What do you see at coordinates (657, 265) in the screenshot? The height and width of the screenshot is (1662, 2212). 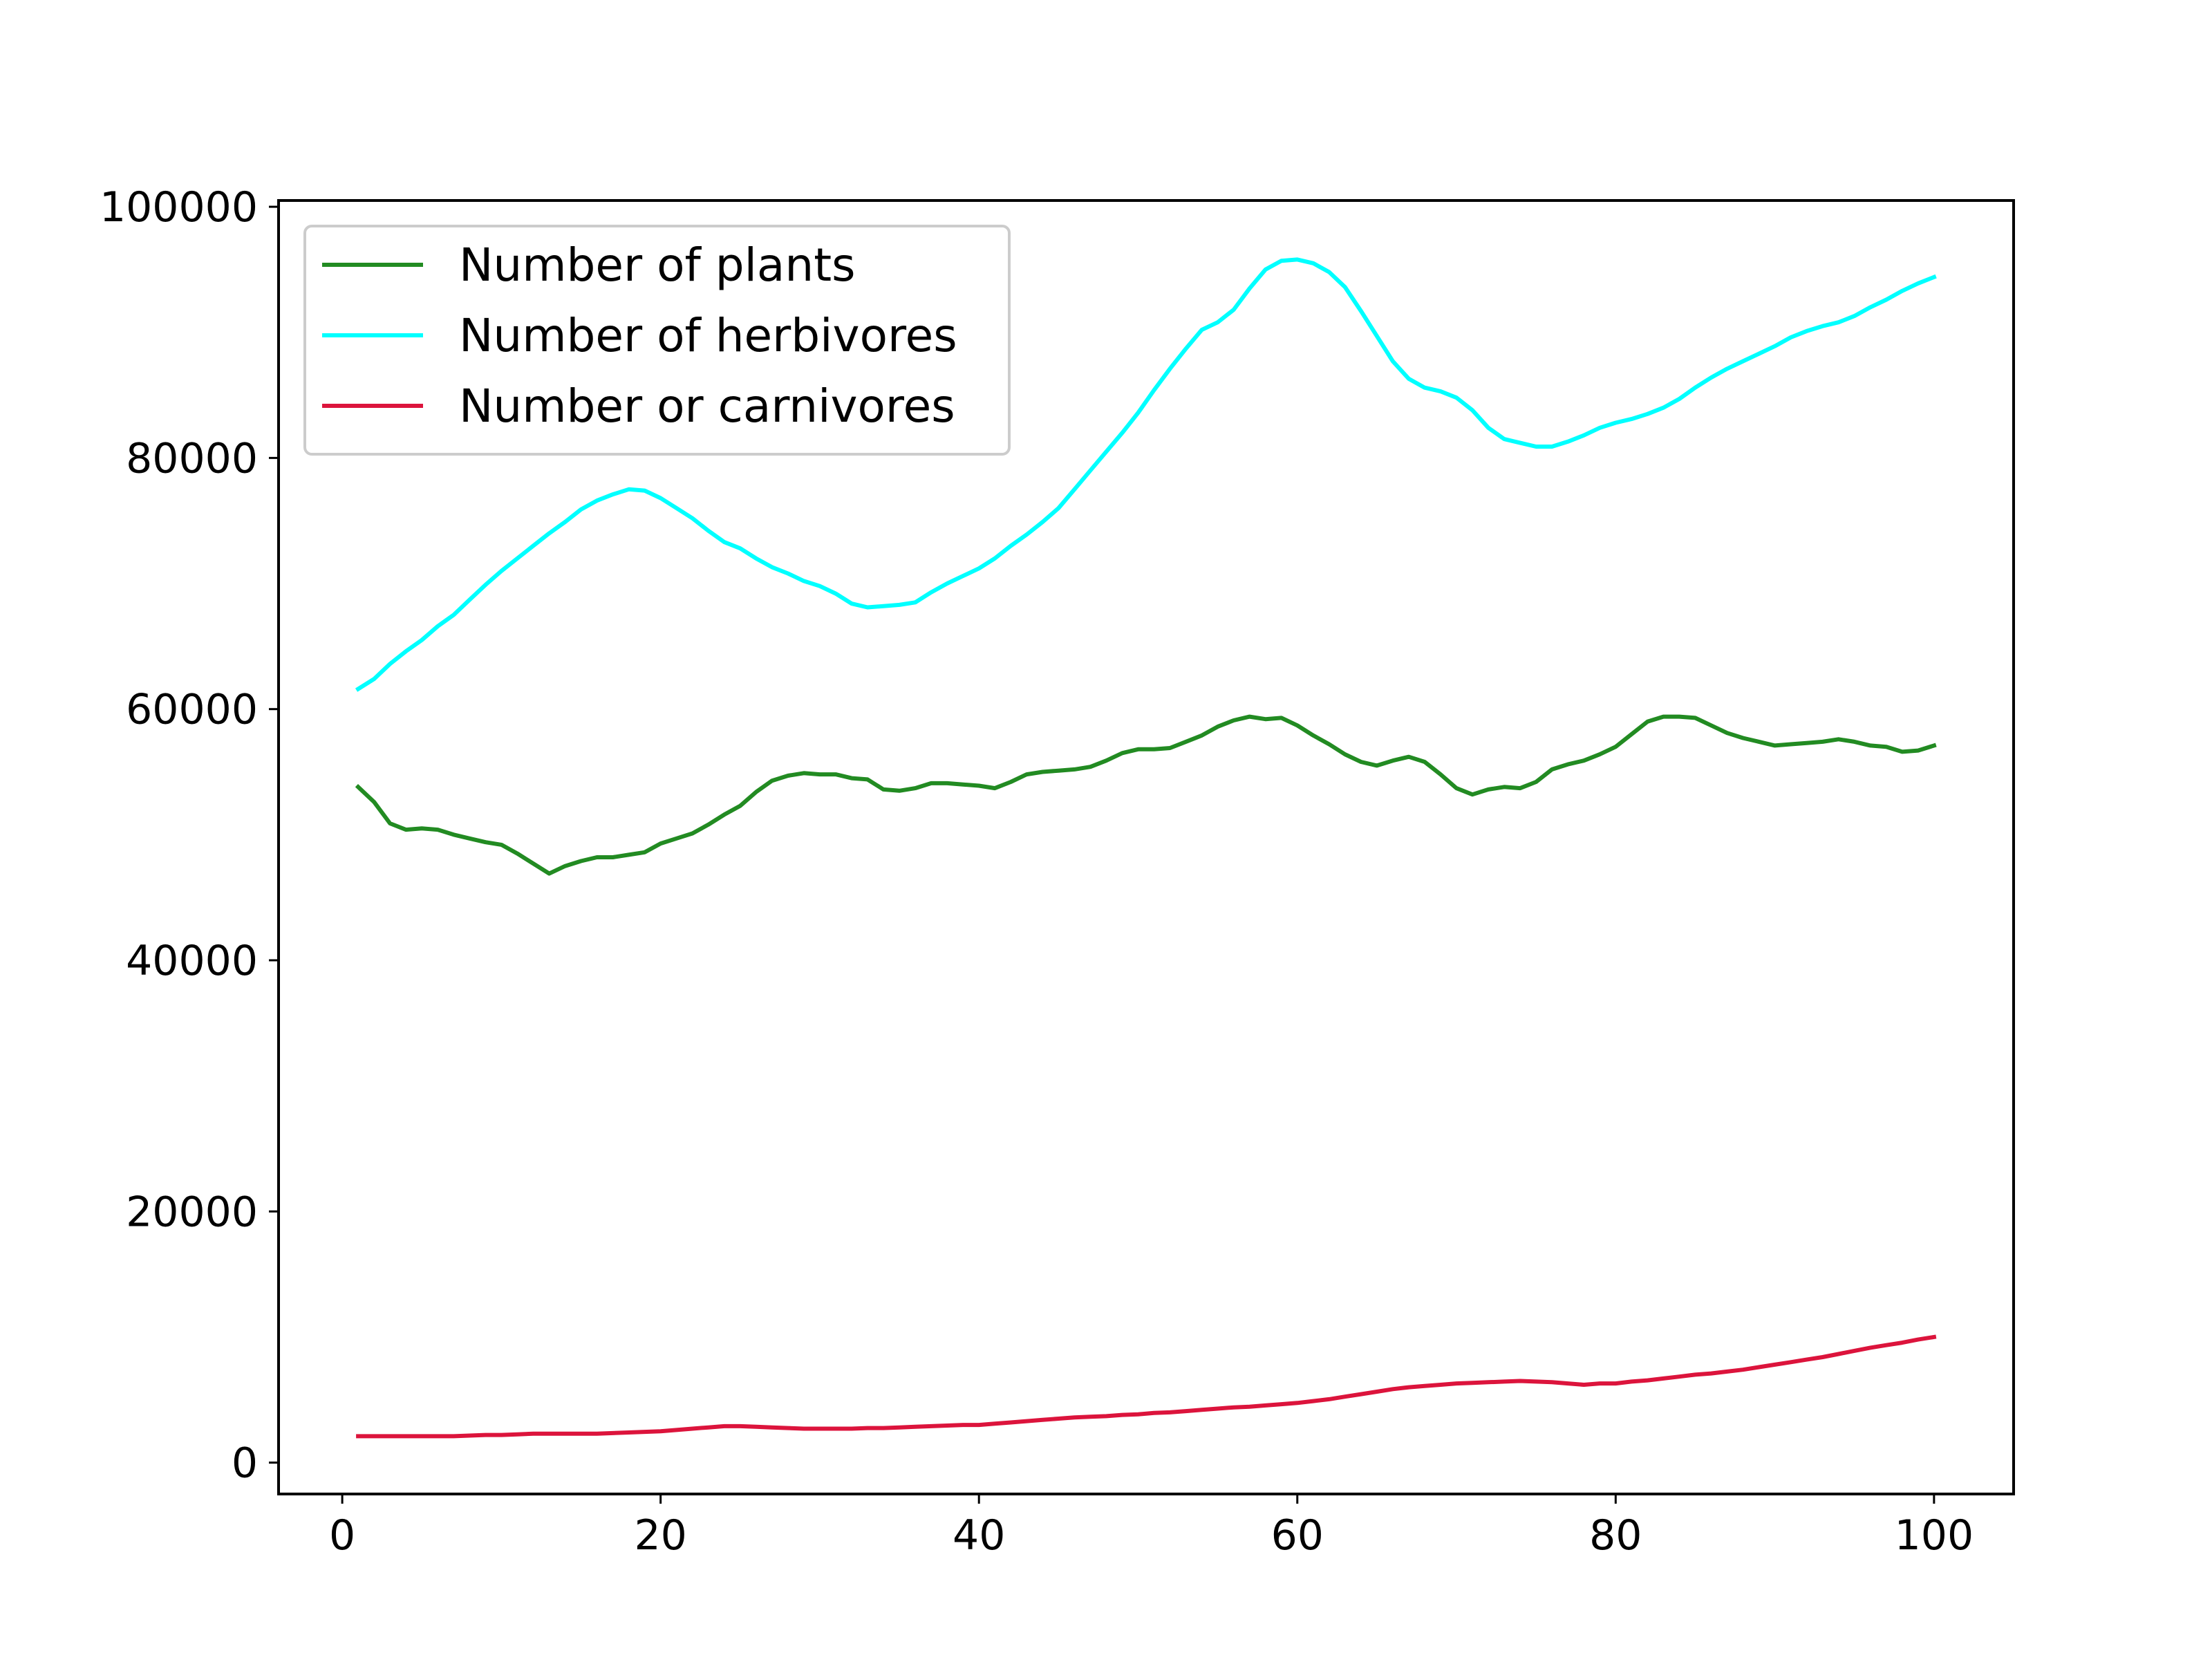 I see `legend-label-plants: Number of plants` at bounding box center [657, 265].